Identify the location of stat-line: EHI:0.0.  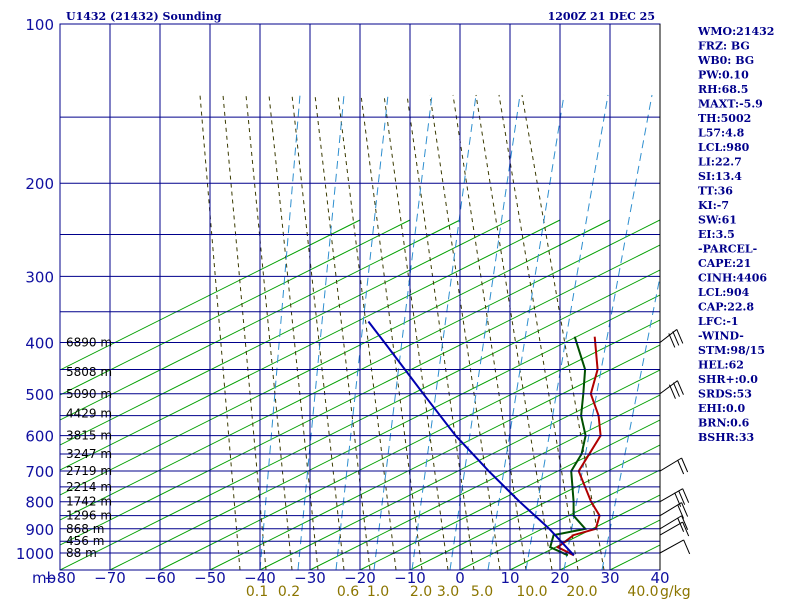
(721, 408).